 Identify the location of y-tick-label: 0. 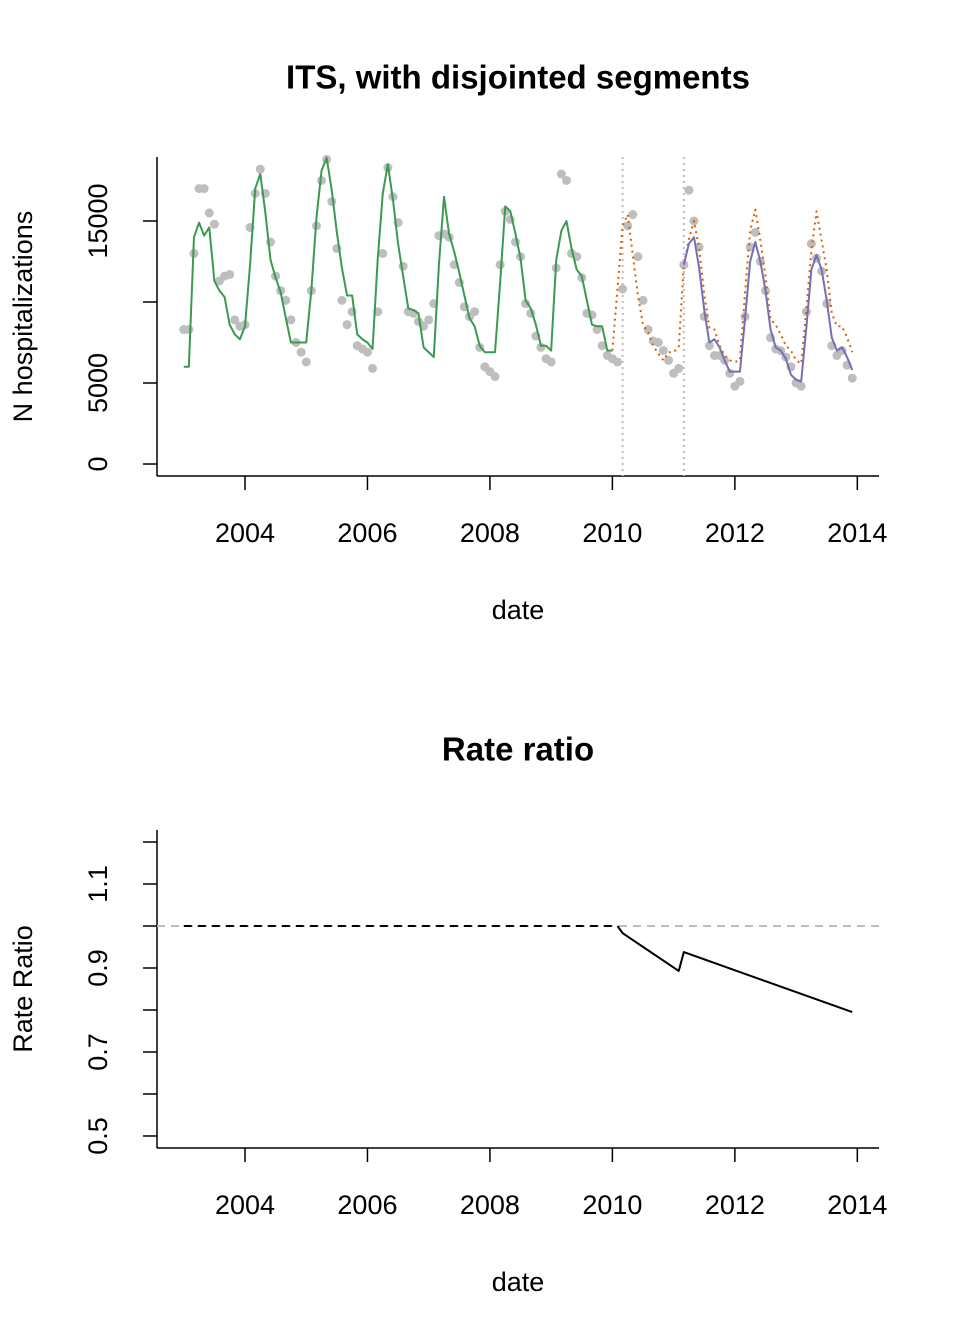
(98, 463).